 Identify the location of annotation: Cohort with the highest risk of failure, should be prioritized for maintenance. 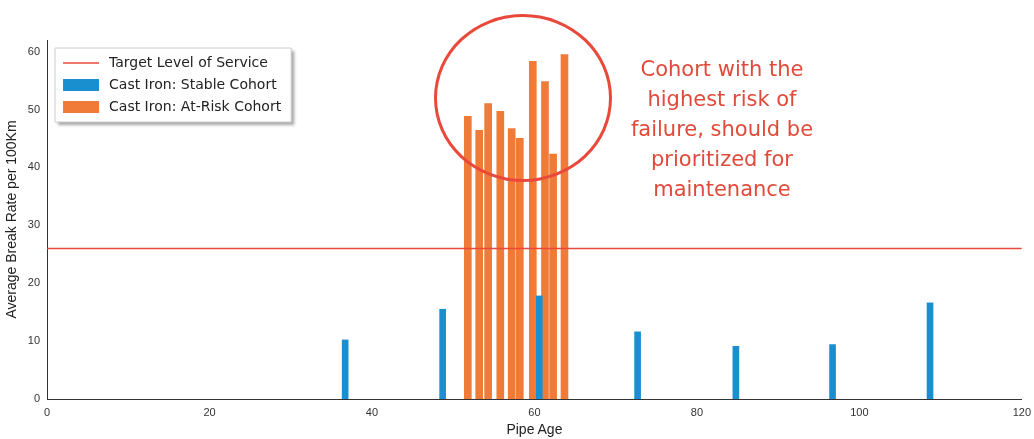
(722, 129).